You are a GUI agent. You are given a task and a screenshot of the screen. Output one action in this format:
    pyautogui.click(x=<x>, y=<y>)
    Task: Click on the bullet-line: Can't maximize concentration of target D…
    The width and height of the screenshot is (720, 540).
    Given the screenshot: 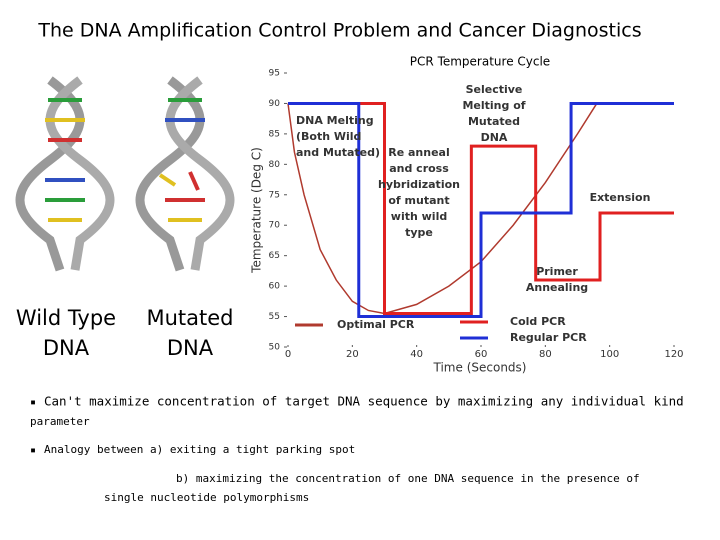 What is the action you would take?
    pyautogui.click(x=364, y=401)
    